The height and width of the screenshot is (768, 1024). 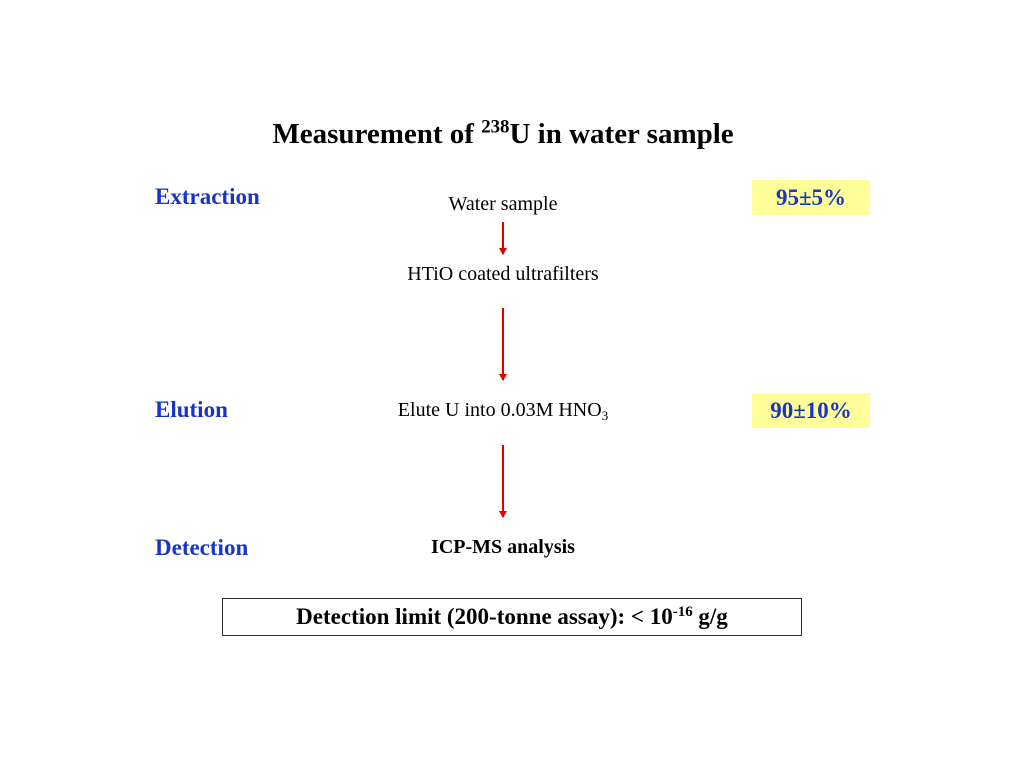 I want to click on step: Water sample, so click(x=503, y=204).